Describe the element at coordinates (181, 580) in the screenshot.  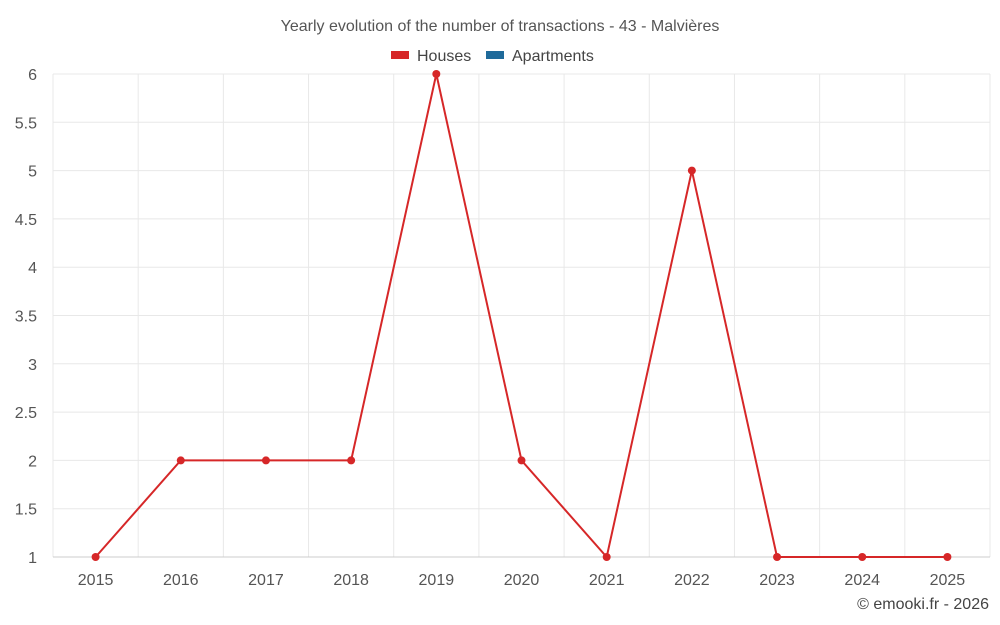
I see `x-tick-label: 2016` at that location.